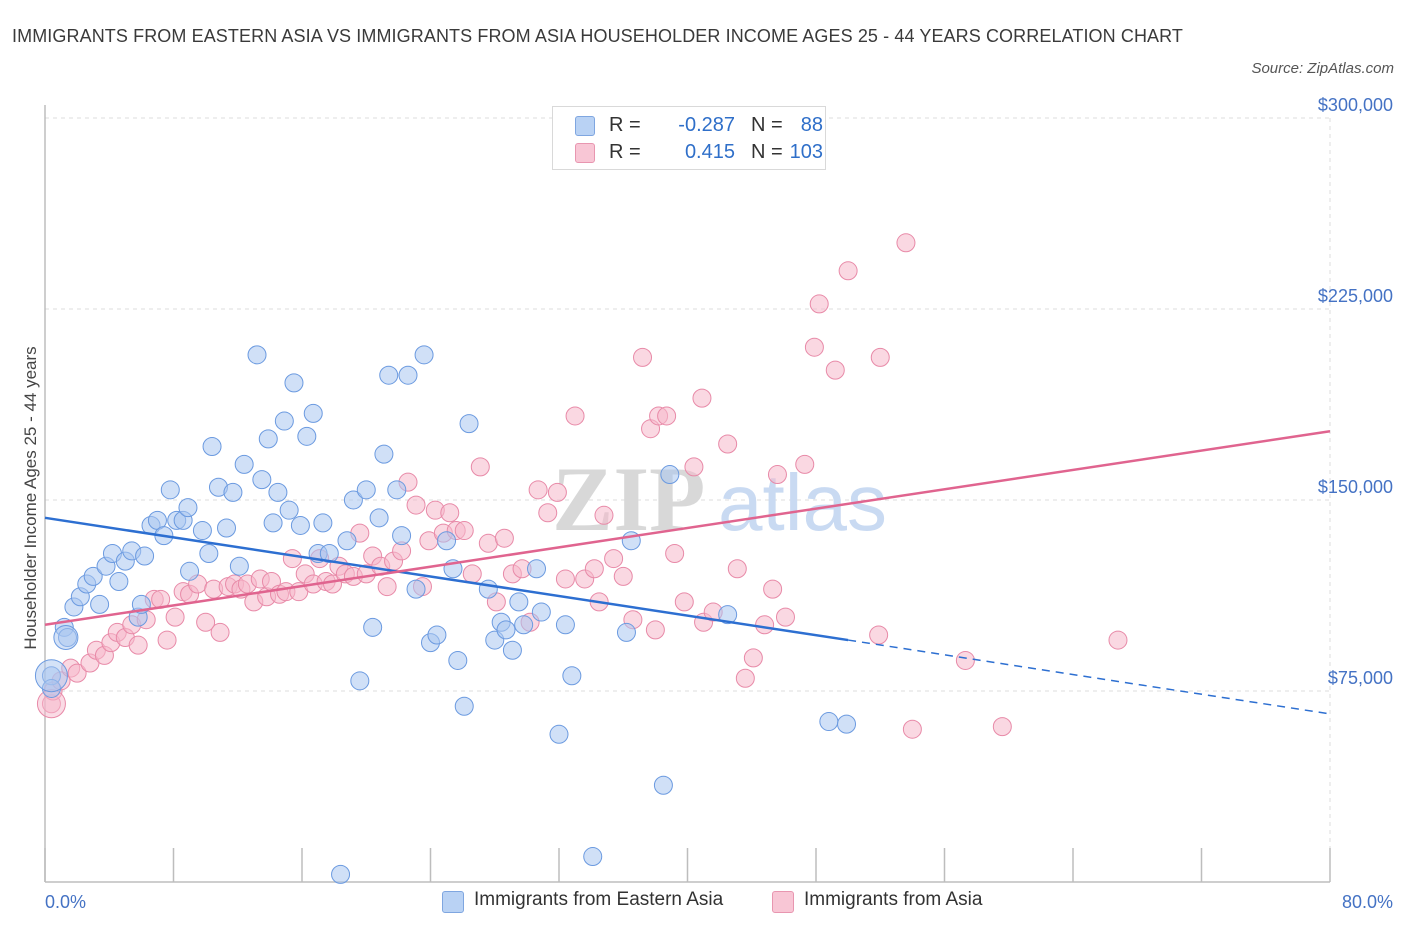 The image size is (1406, 930). Describe the element at coordinates (811, 125) in the screenshot. I see `legend-n-value: 88` at that location.